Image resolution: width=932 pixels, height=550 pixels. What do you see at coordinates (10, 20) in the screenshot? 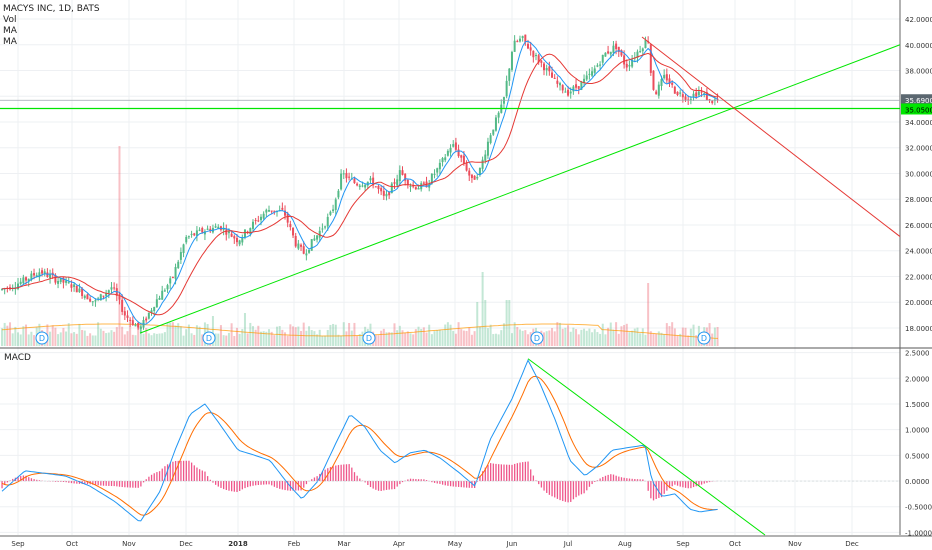
I see `legend-vol: Vol` at bounding box center [10, 20].